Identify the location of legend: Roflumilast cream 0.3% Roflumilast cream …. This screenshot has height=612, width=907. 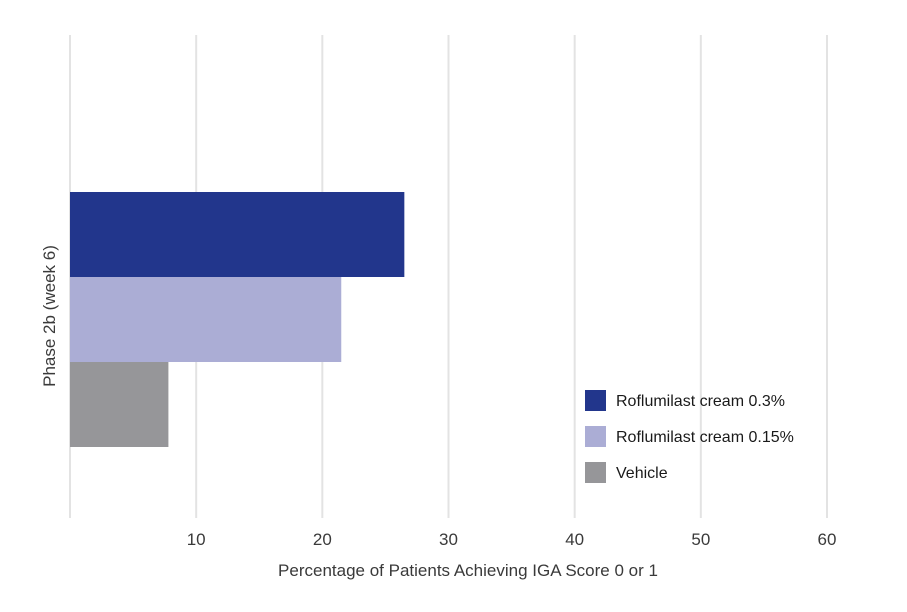
(689, 436).